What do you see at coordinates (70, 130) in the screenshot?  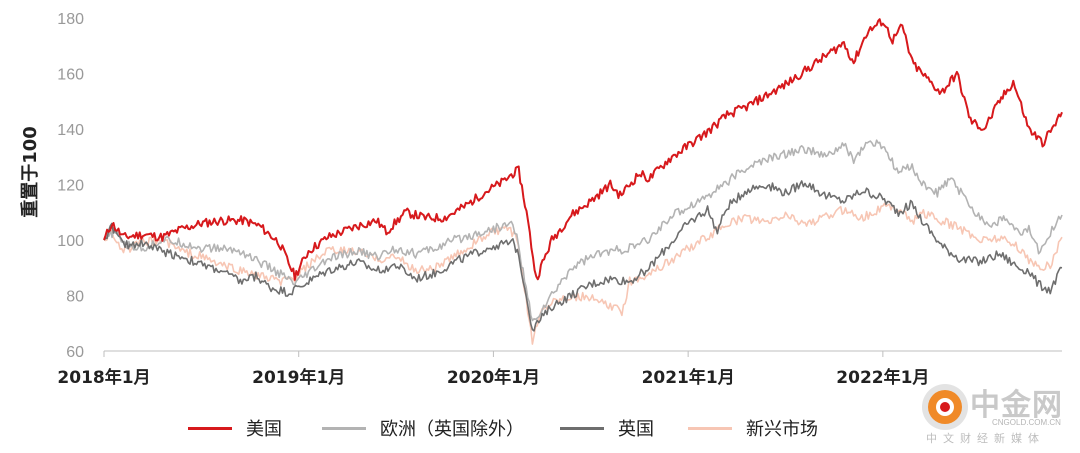 I see `y-tick-label: 140` at bounding box center [70, 130].